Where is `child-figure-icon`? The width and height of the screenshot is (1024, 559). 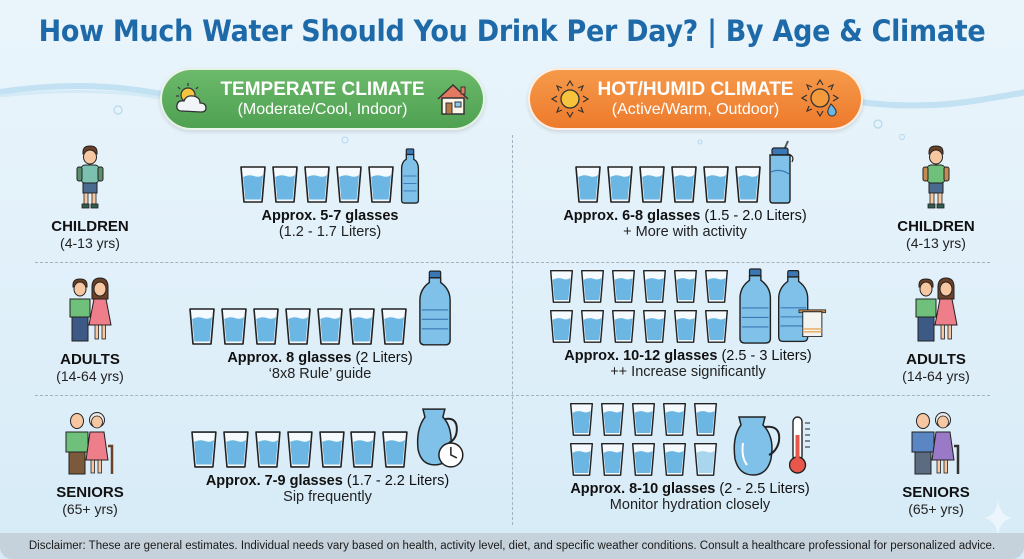
child-figure-icon is located at coordinates (936, 175).